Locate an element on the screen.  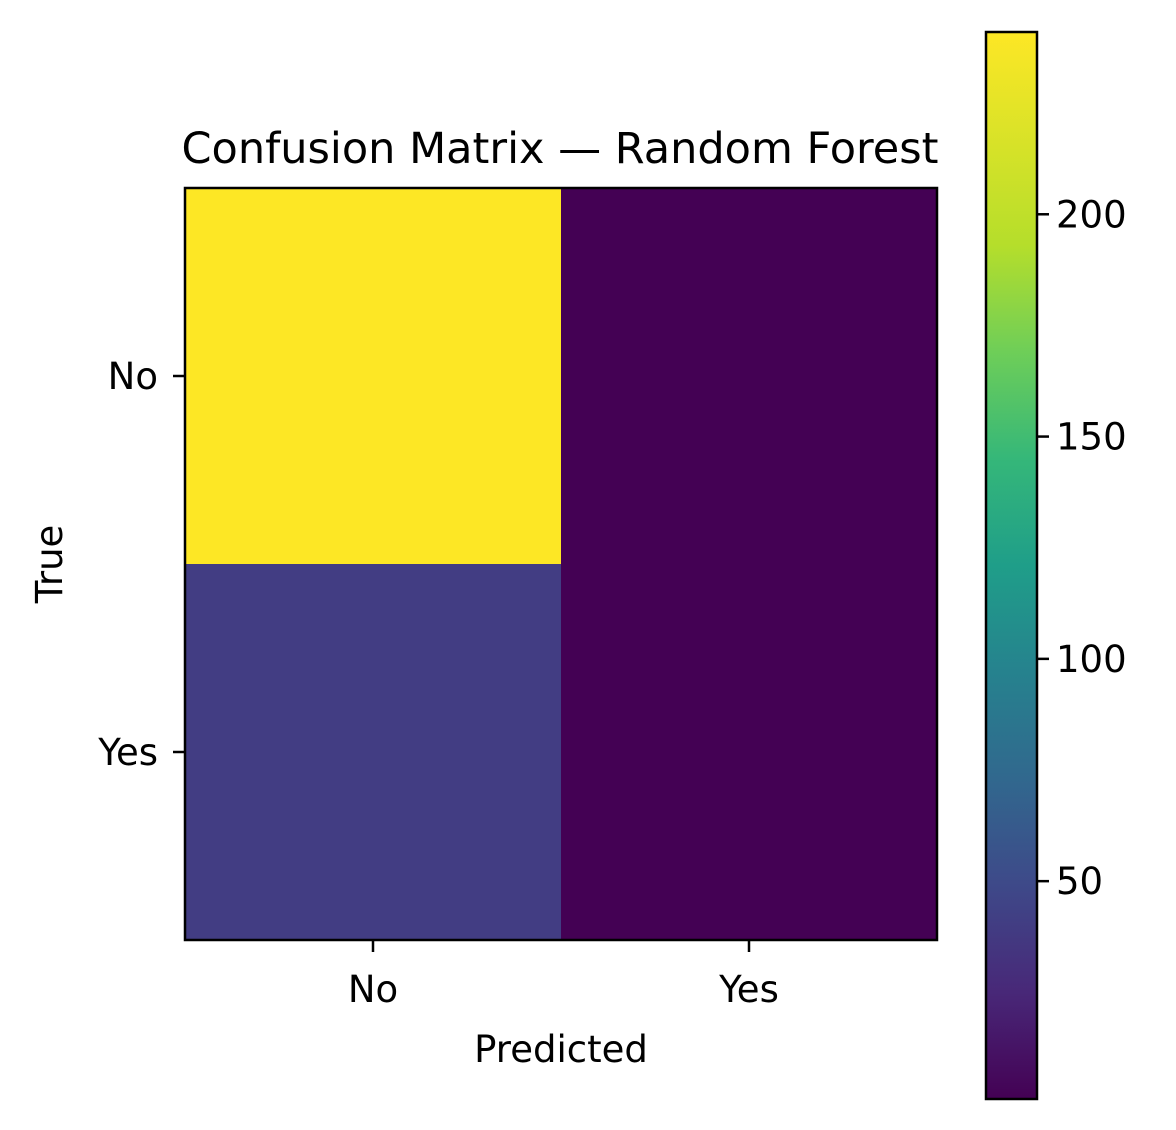
colorbar-tick-label: 200 is located at coordinates (1091, 214).